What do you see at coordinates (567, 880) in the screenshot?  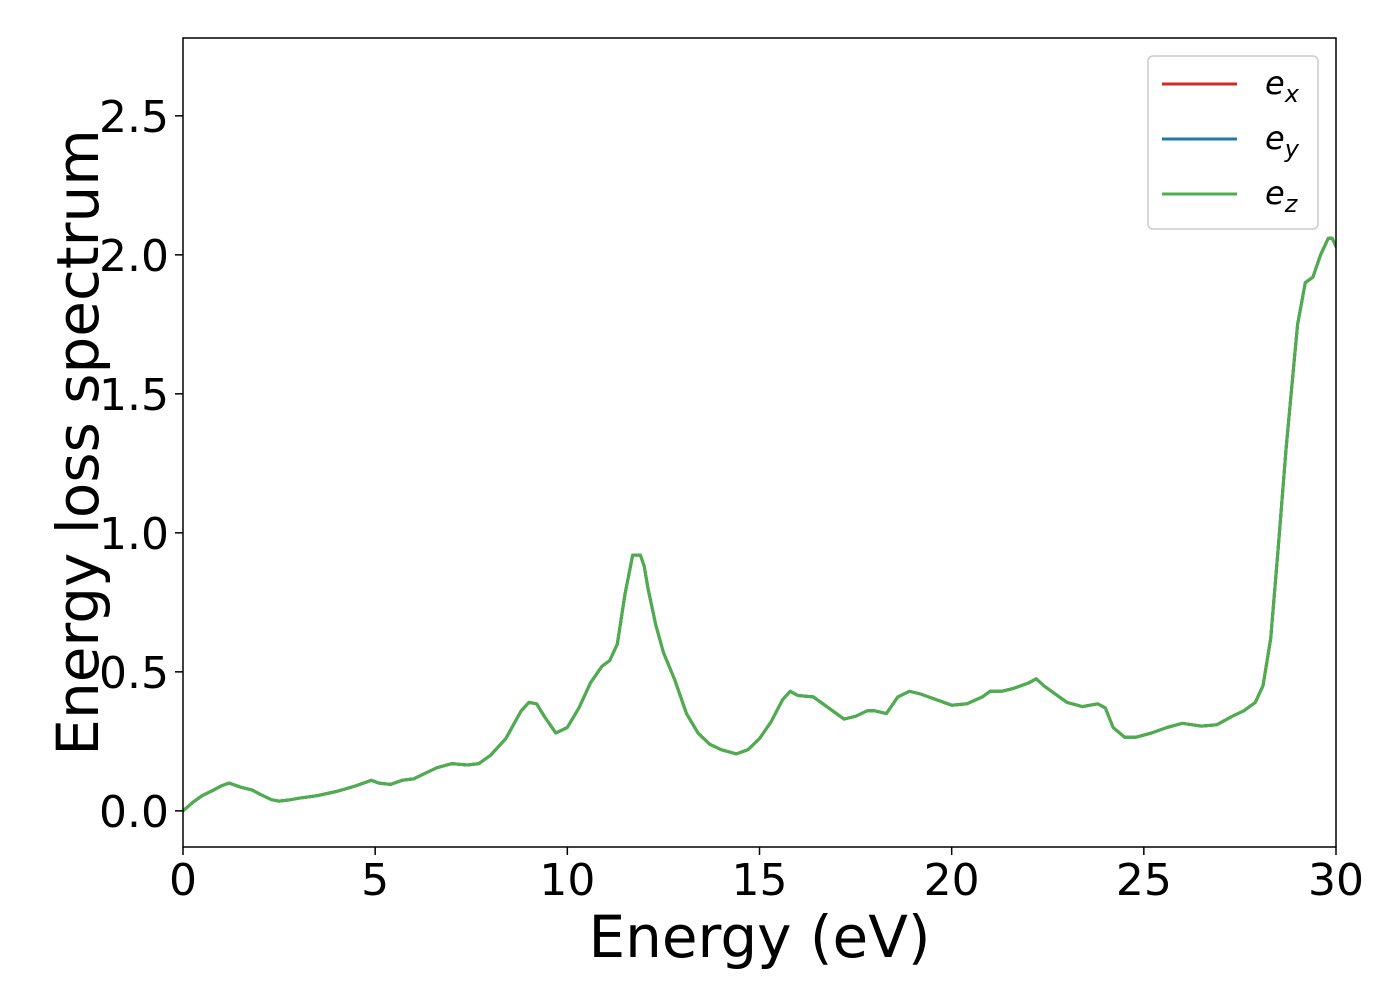 I see `x-tick-label: 10` at bounding box center [567, 880].